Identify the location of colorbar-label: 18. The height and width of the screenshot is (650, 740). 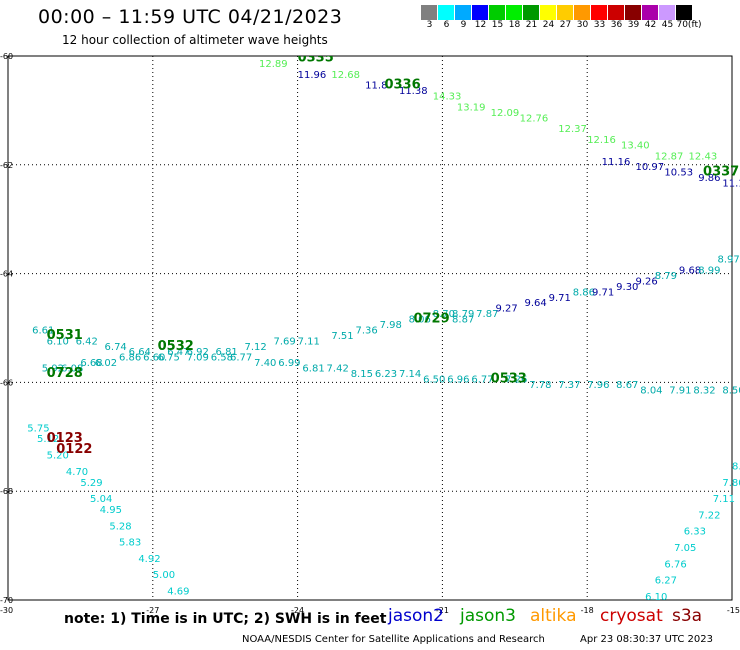
(514, 25).